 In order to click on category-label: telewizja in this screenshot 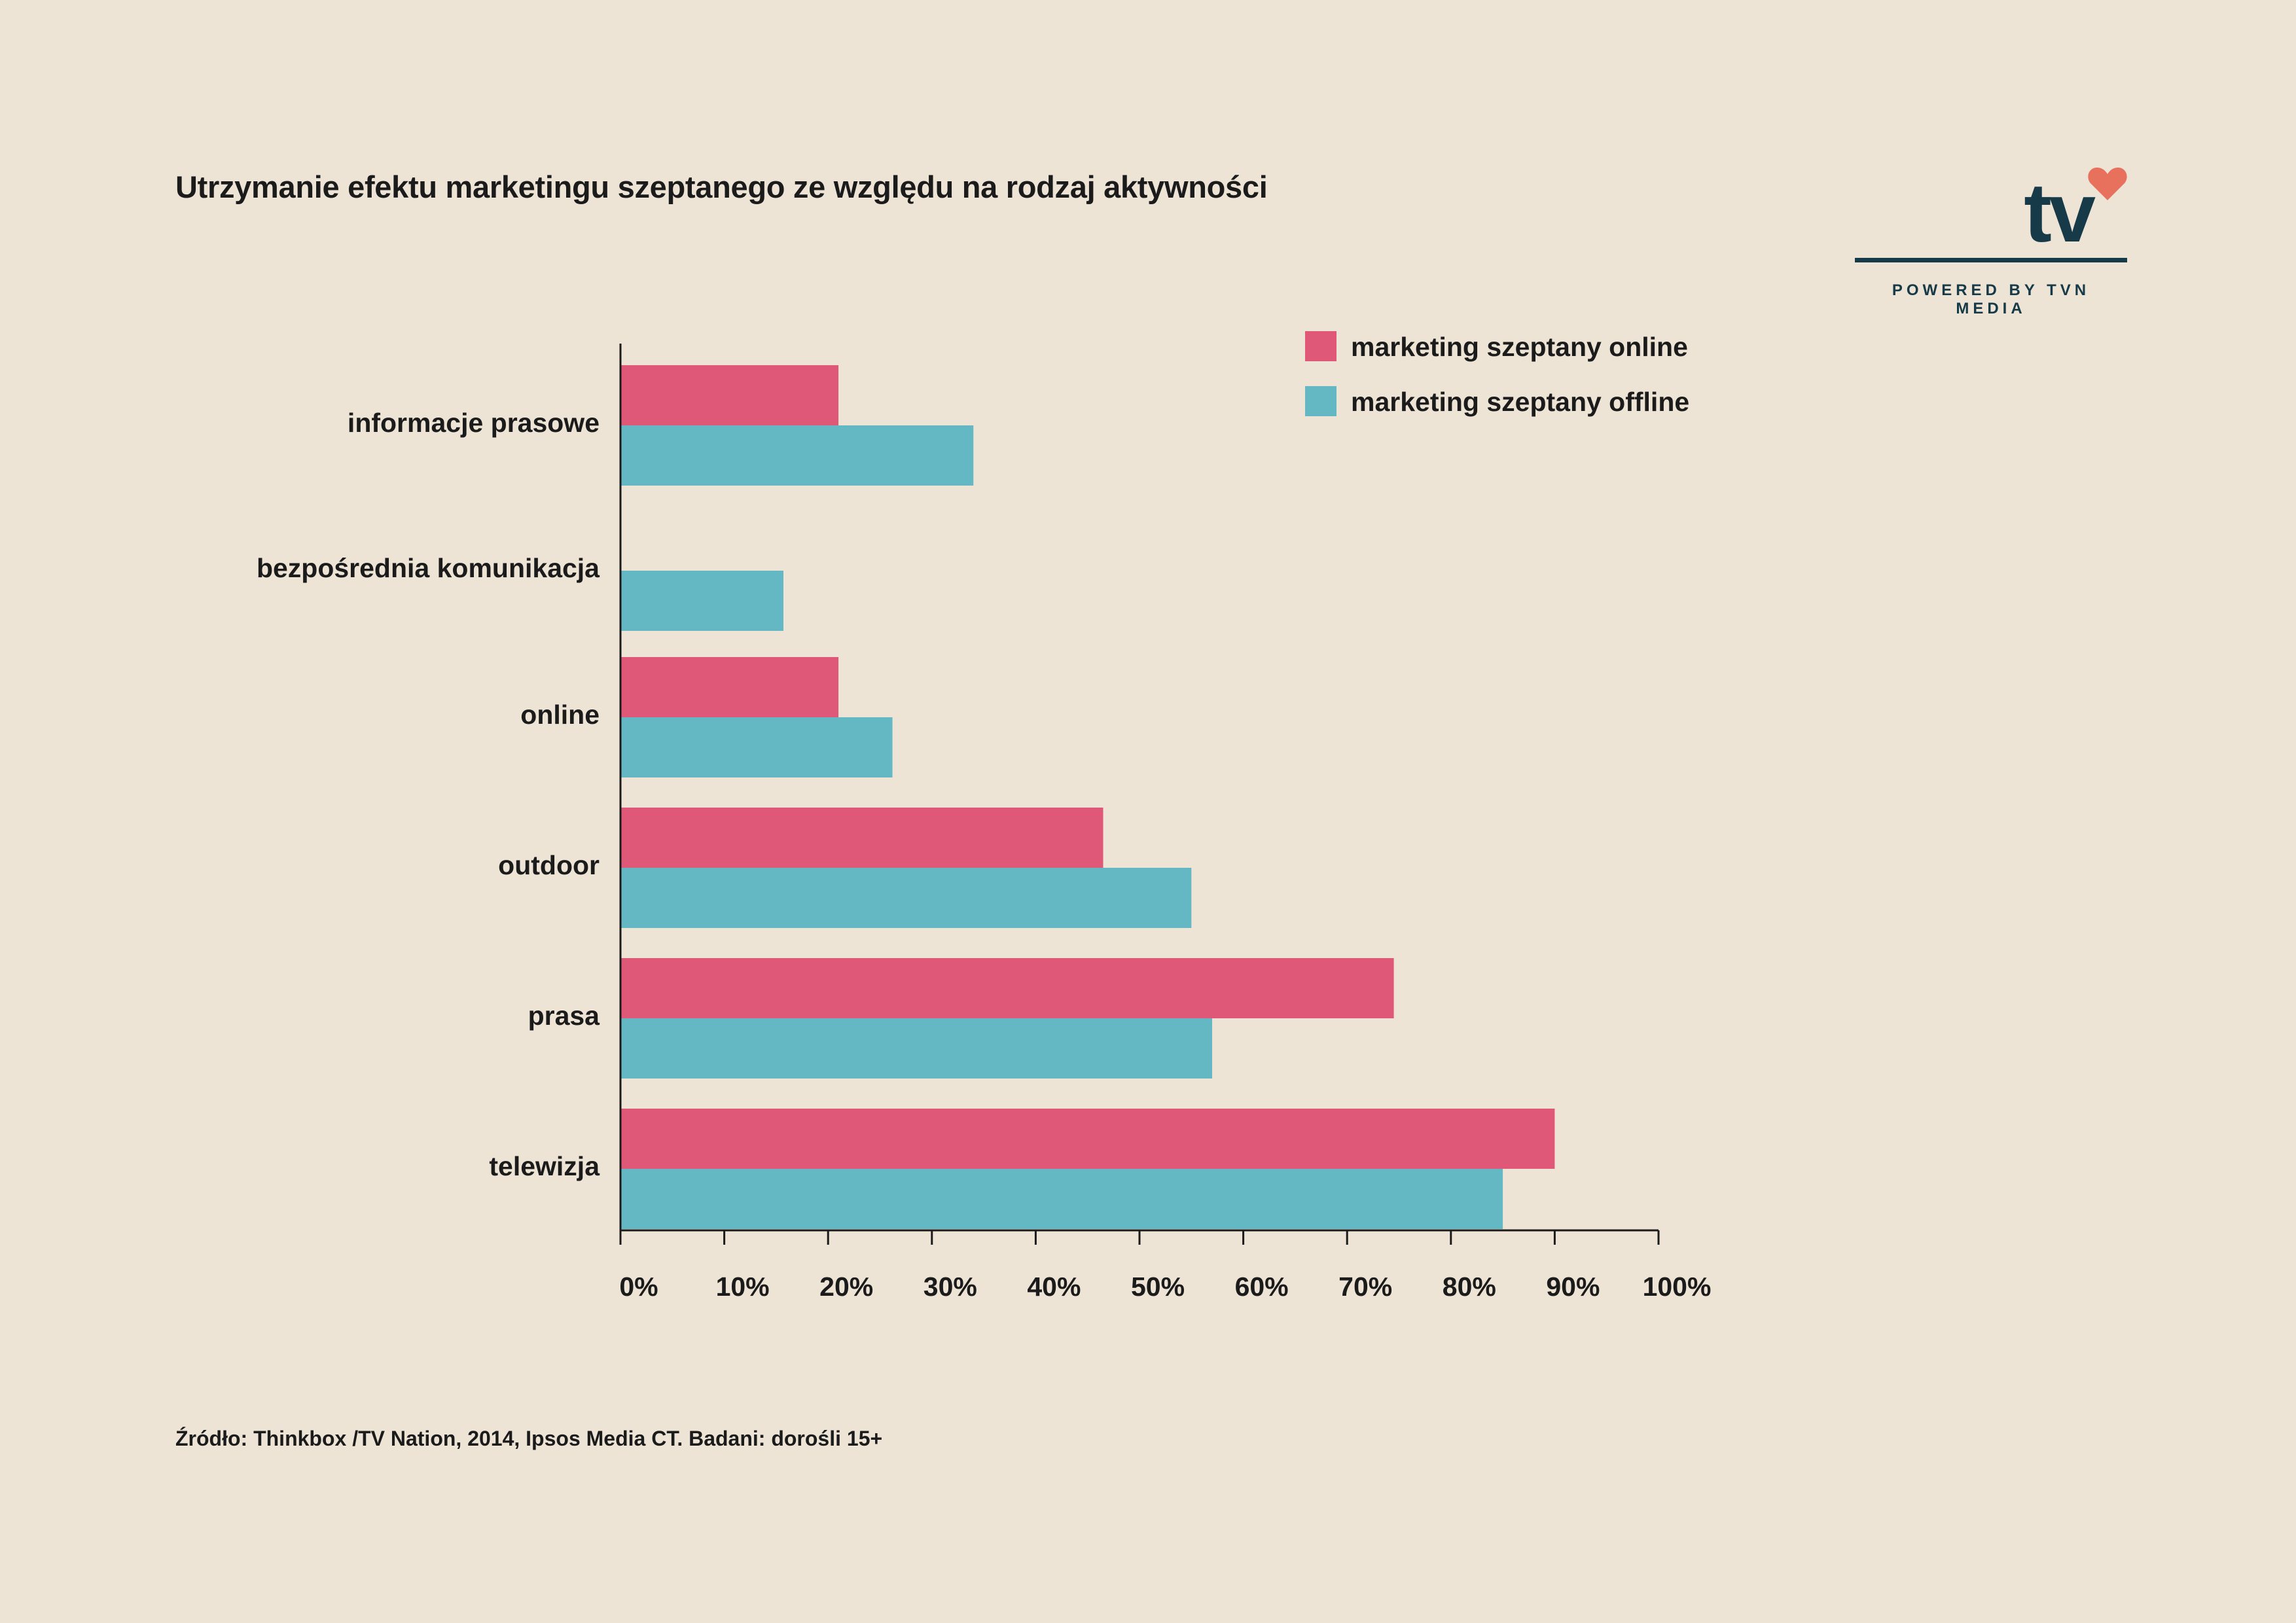, I will do `click(544, 1166)`.